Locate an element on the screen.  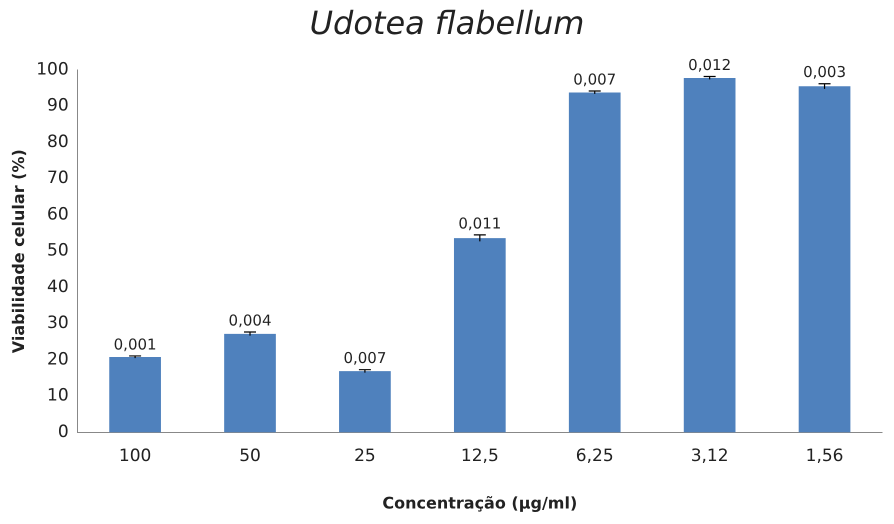
y-tick-label: 70 is located at coordinates (58, 178).